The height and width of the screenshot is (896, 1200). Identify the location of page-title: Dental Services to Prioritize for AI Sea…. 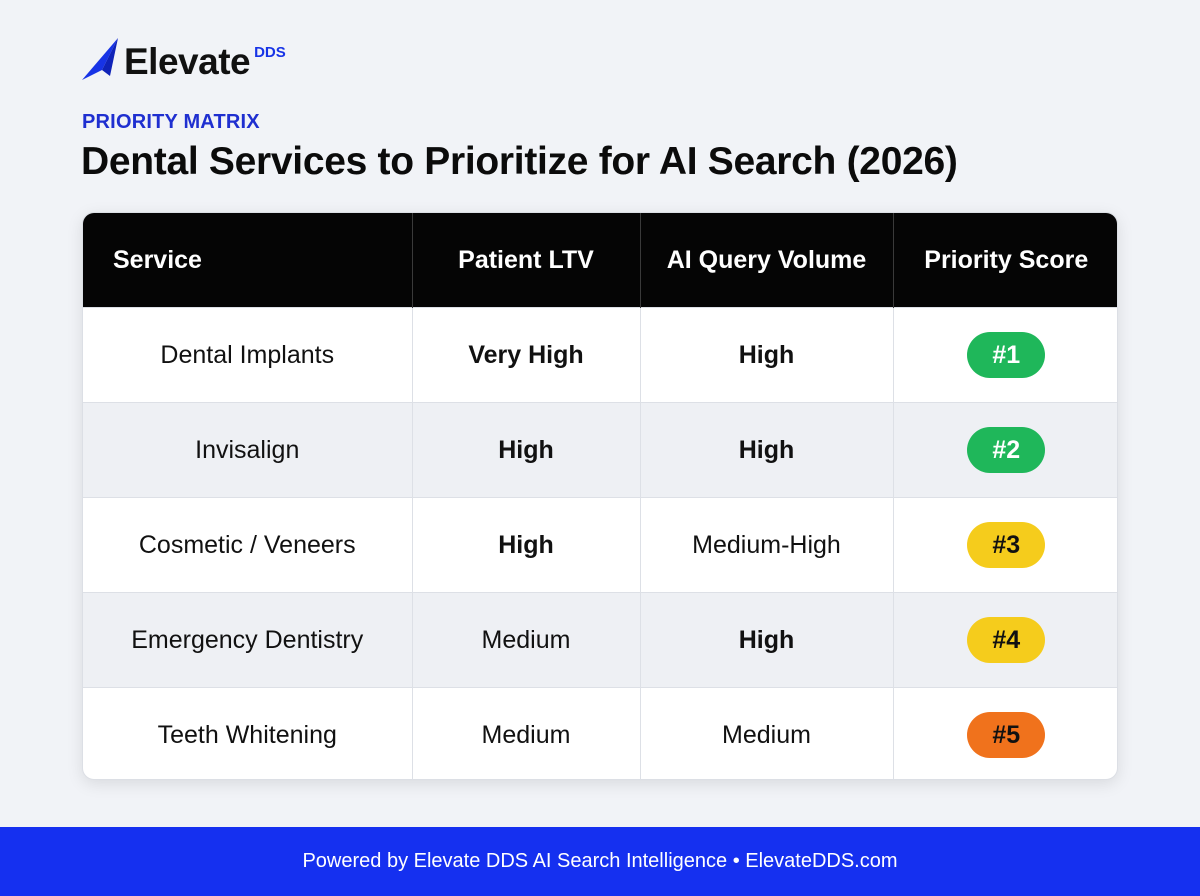
(519, 161).